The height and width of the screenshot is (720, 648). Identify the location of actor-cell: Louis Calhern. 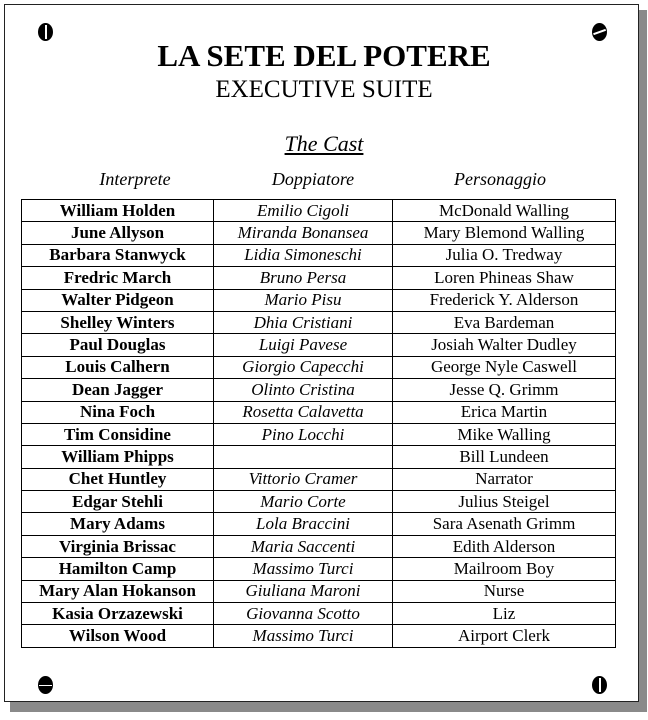
(117, 367).